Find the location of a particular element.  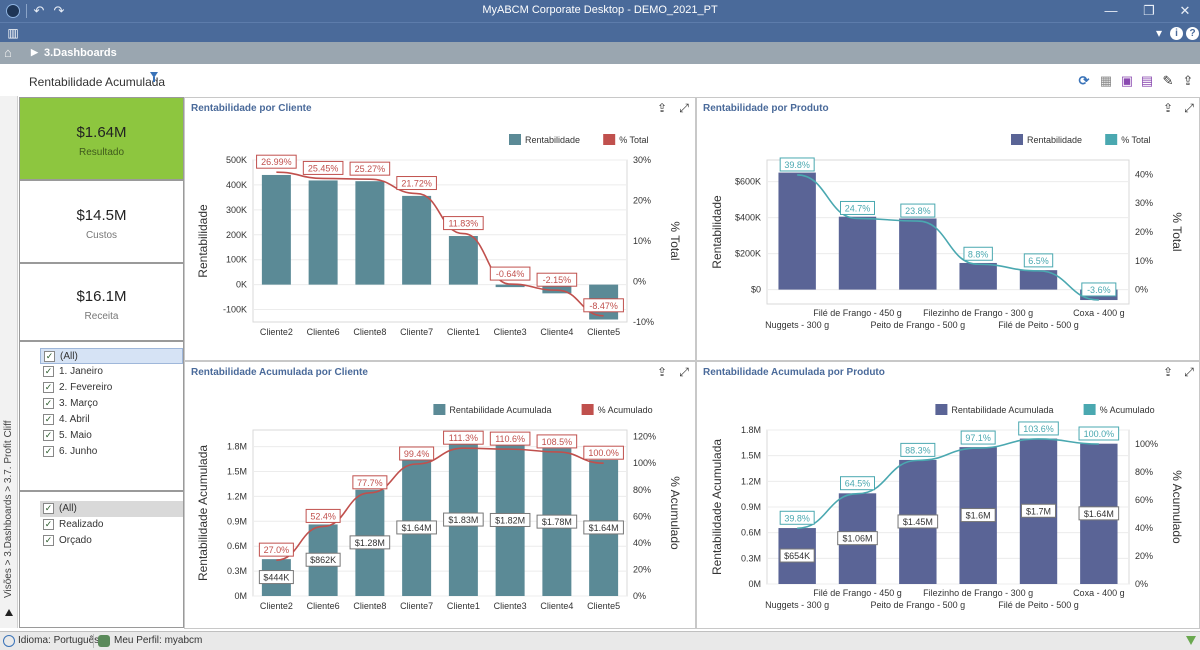

y2-tick-label: 20% is located at coordinates (642, 201).